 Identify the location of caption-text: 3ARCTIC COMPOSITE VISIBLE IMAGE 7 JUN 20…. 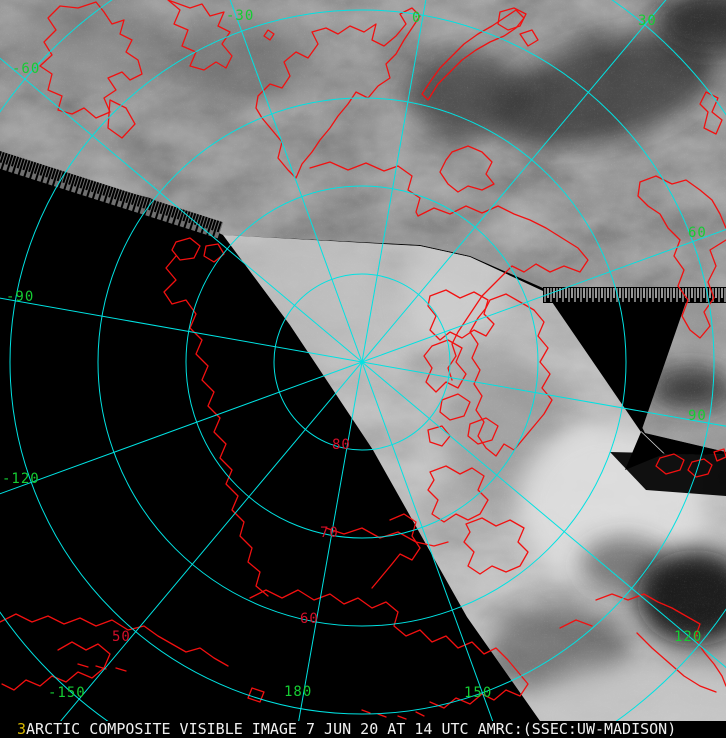
(346, 729).